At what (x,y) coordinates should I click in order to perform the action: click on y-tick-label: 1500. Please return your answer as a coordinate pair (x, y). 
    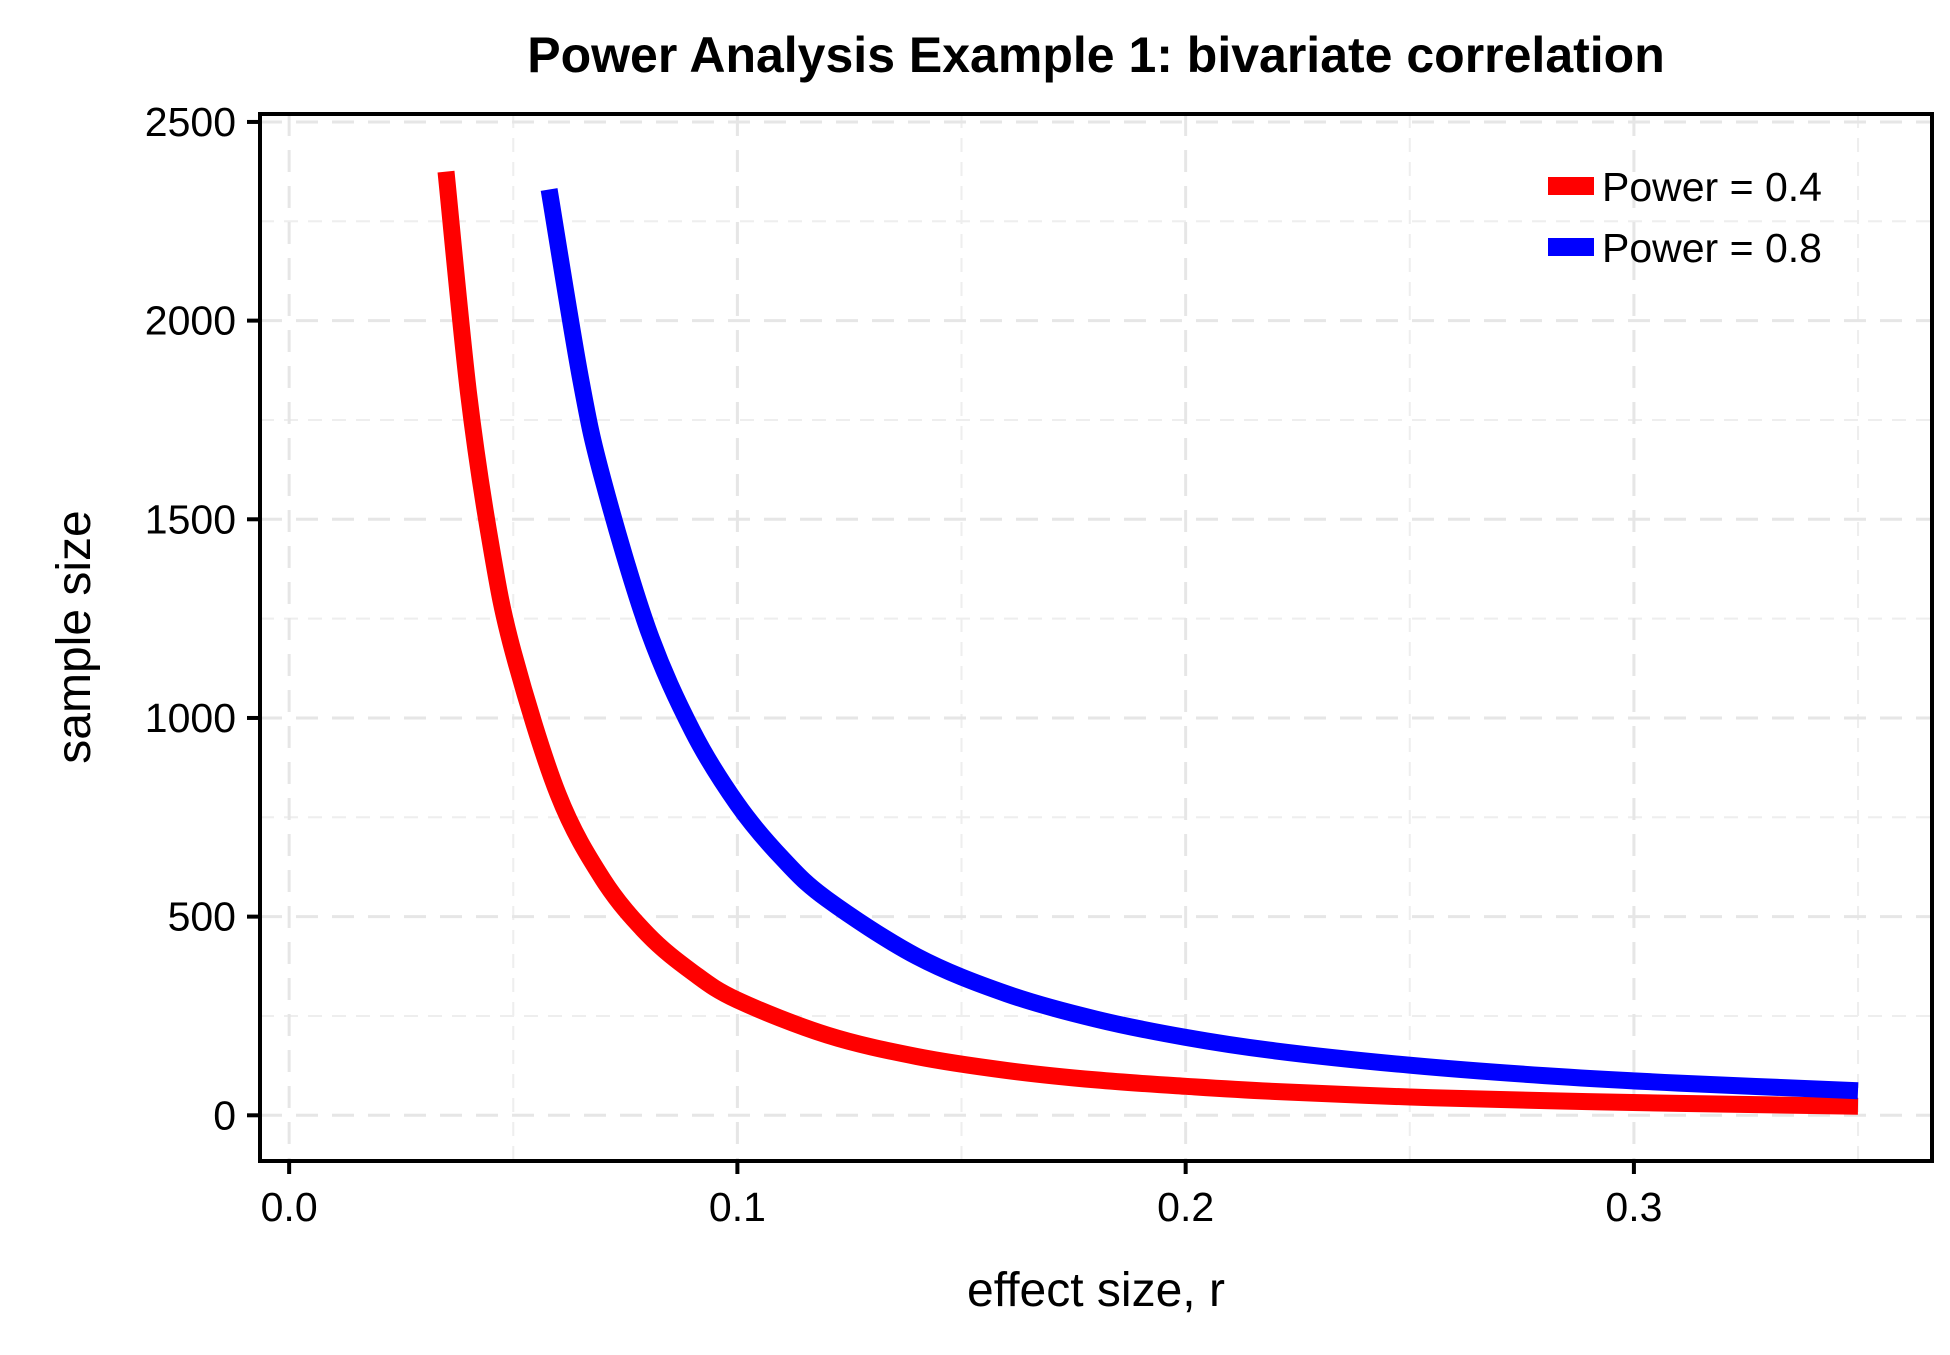
    Looking at the image, I should click on (190, 519).